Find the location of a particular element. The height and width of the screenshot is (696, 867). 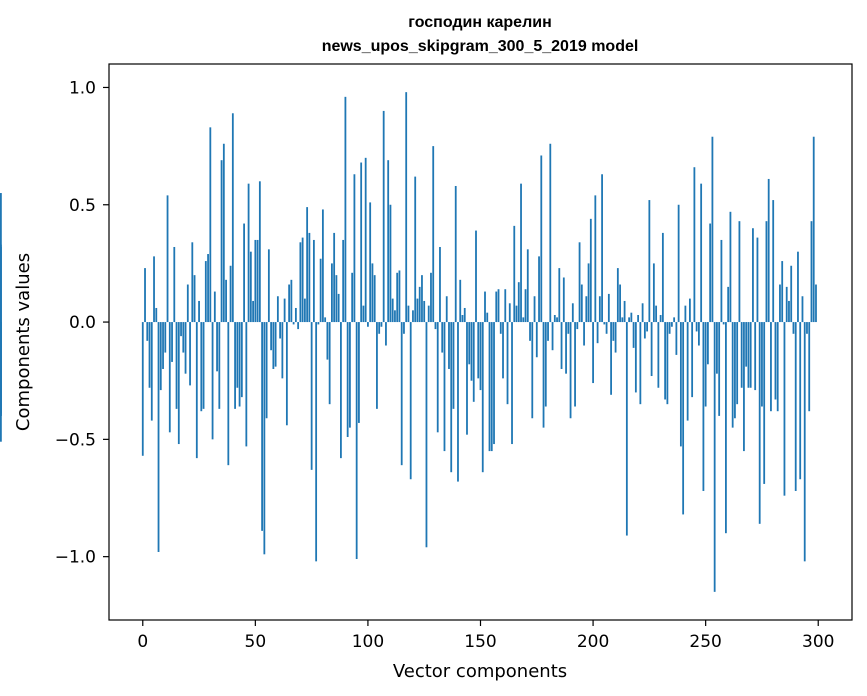

chart-subtitle: news_upos_skipgram_300_5_2019 model is located at coordinates (480, 46).